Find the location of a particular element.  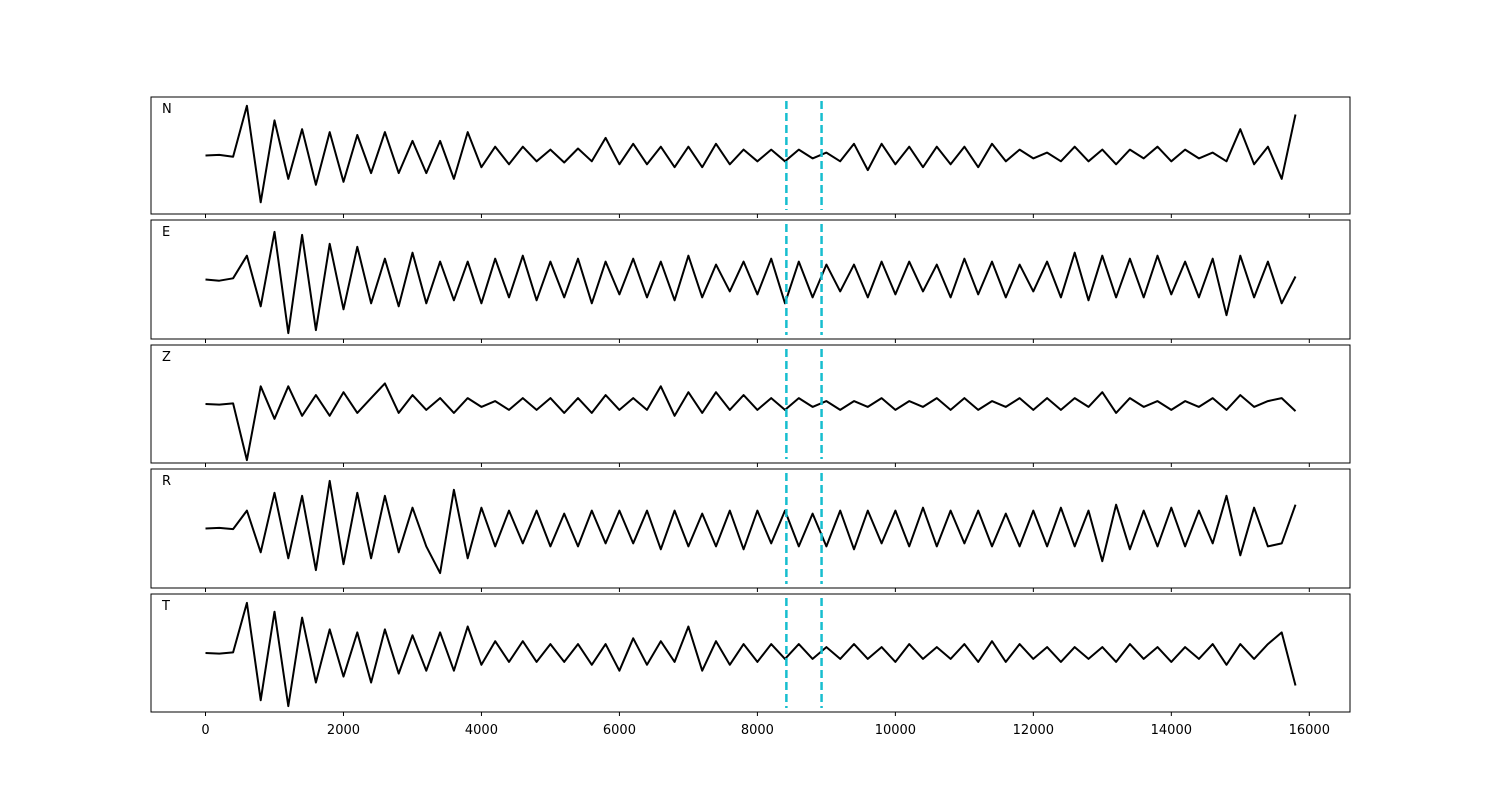

x-tick-label: 12000 is located at coordinates (1033, 730).